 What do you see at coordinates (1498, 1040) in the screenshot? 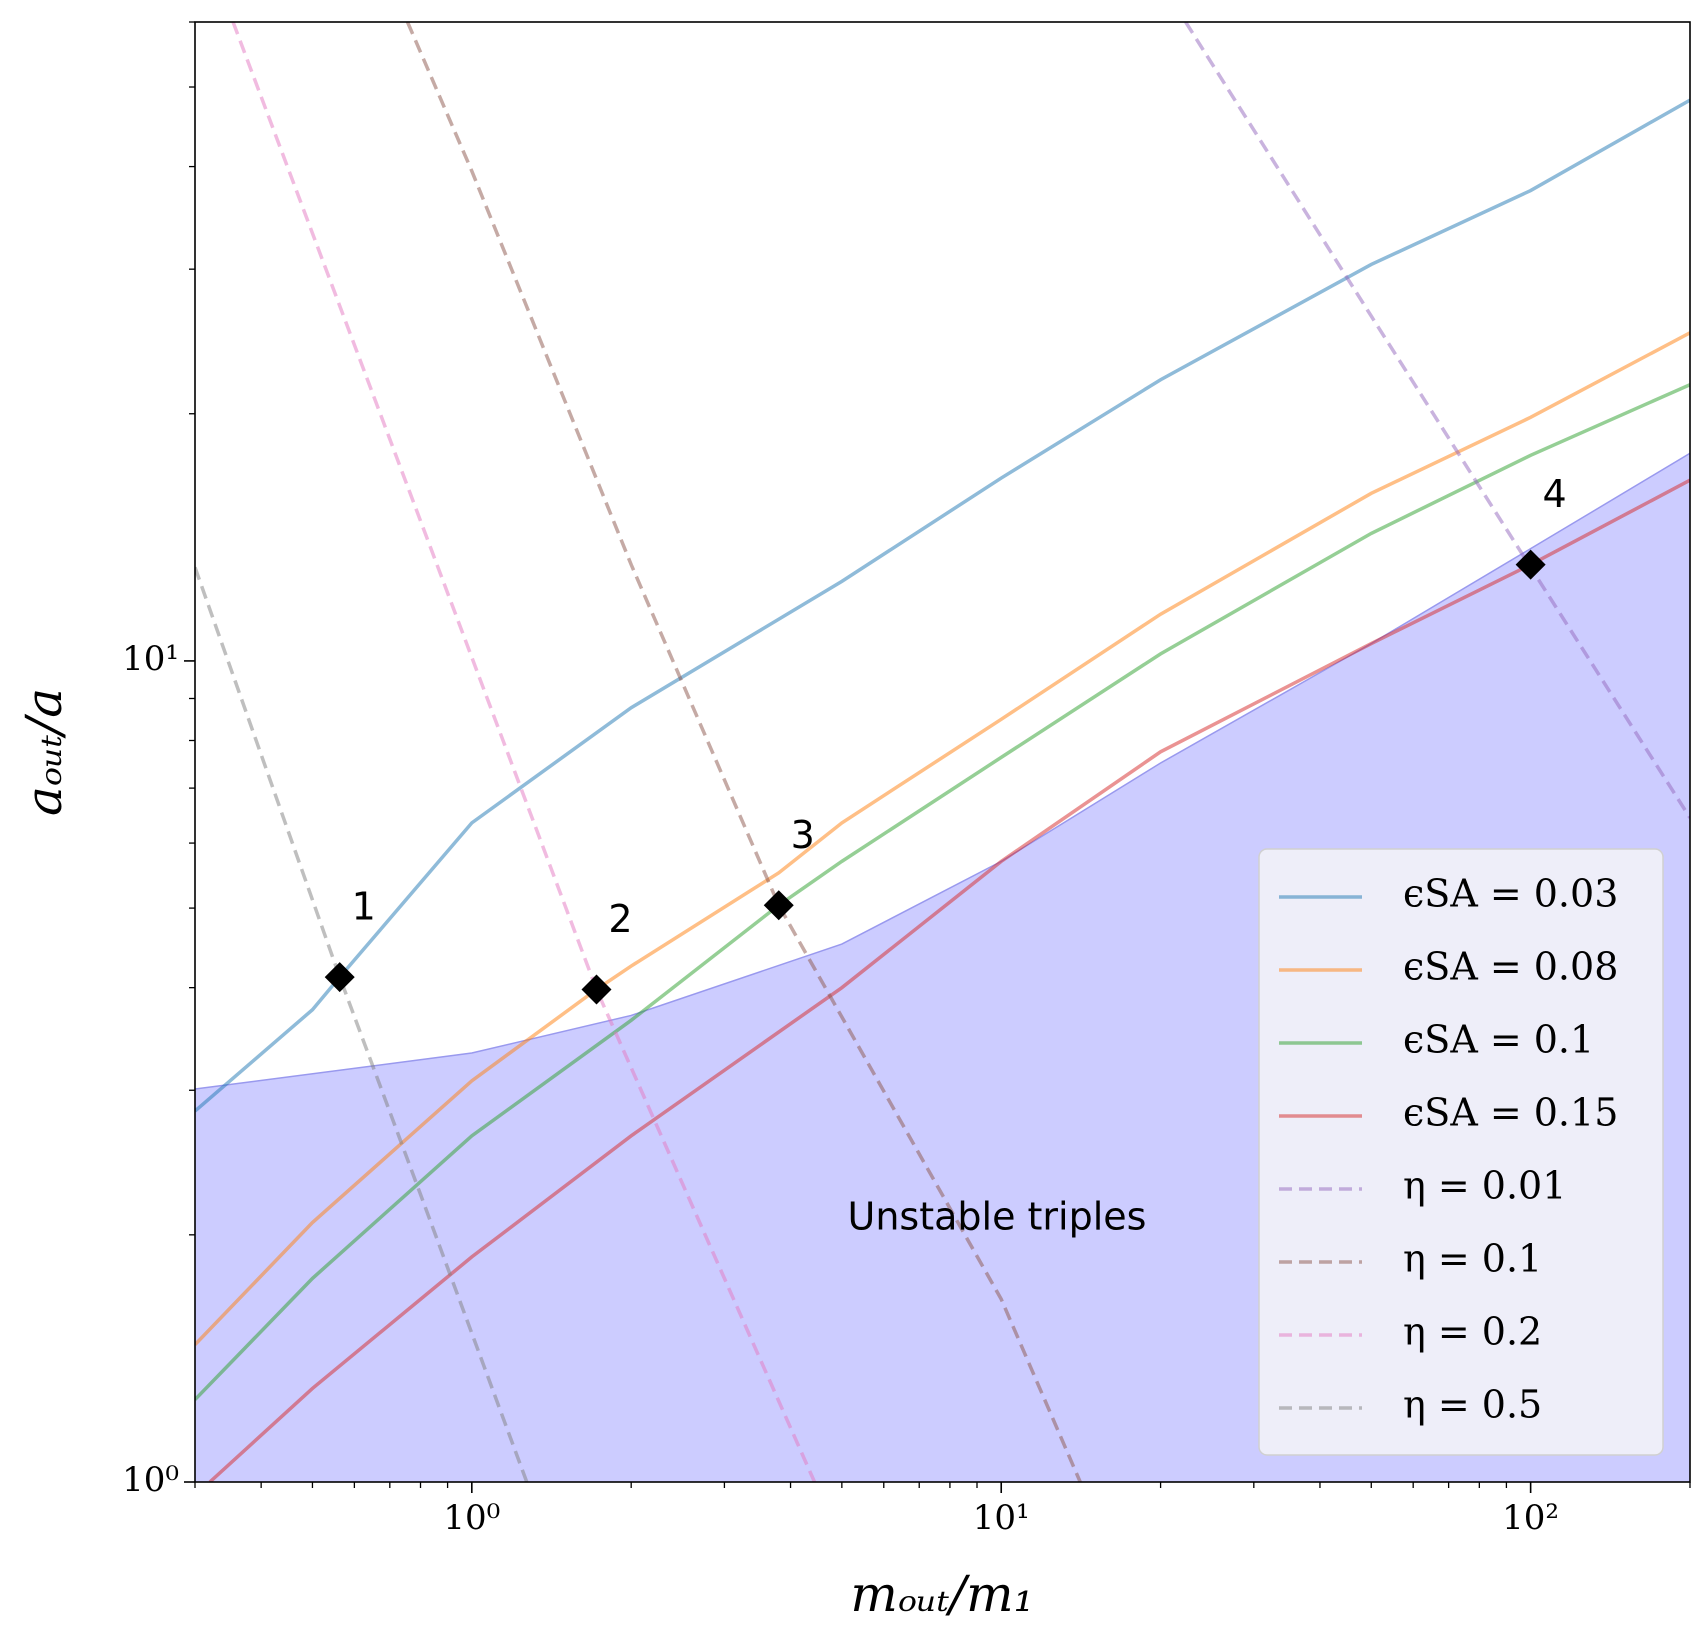
I see `legend-label: ϵSA = 0.1` at bounding box center [1498, 1040].